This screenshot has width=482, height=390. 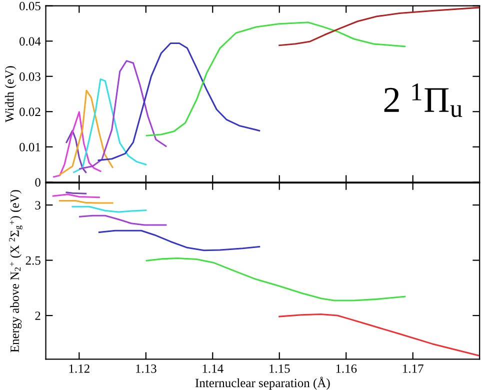 I want to click on x-axis-title: Internuclear separation (Å), so click(x=262, y=383).